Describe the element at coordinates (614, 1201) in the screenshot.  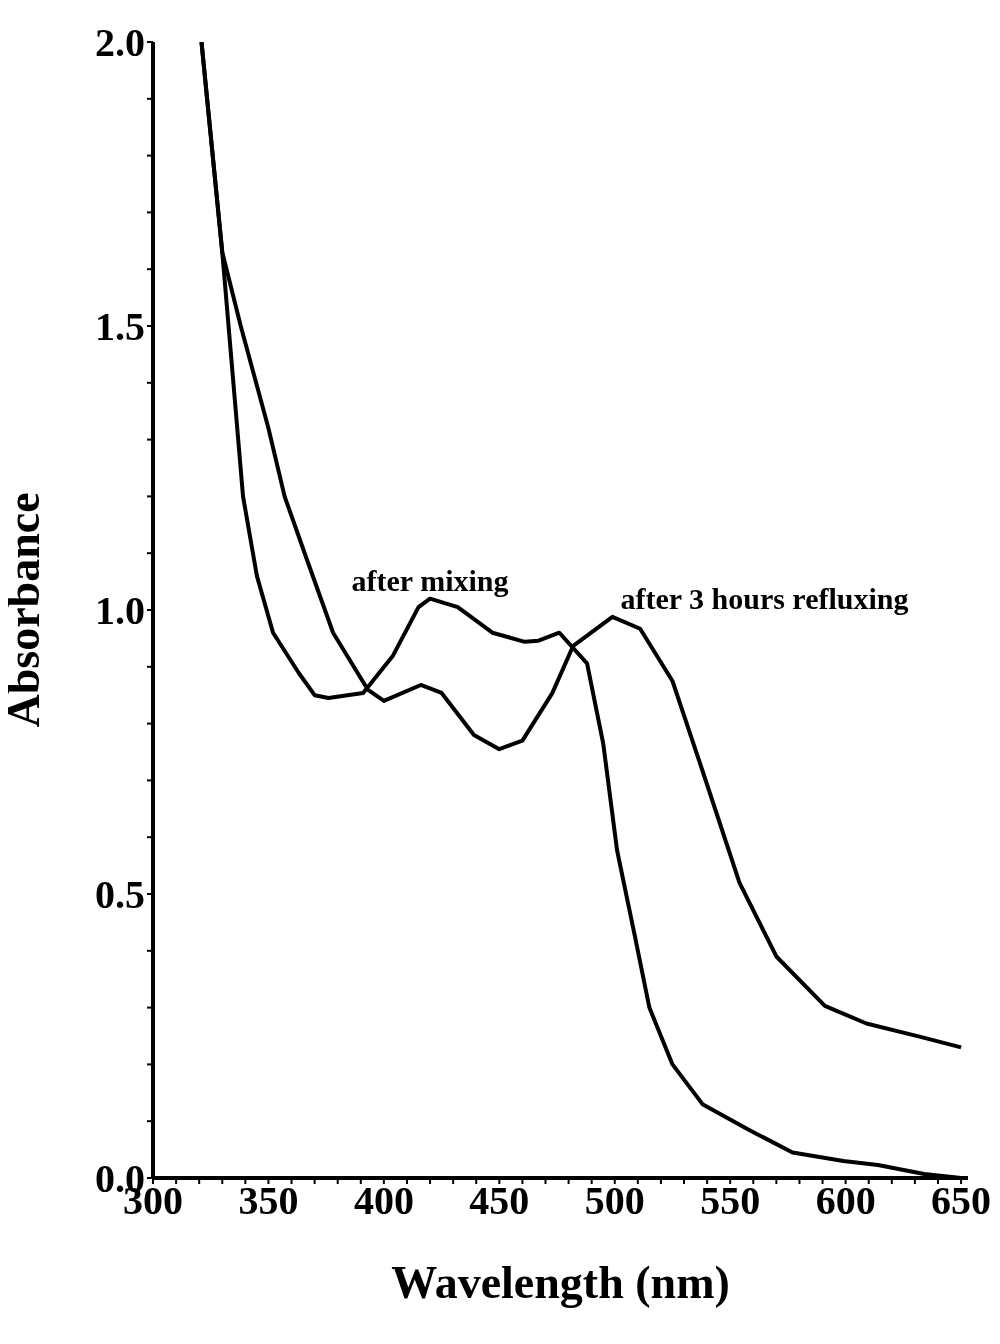
I see `x-tick-label: 500` at that location.